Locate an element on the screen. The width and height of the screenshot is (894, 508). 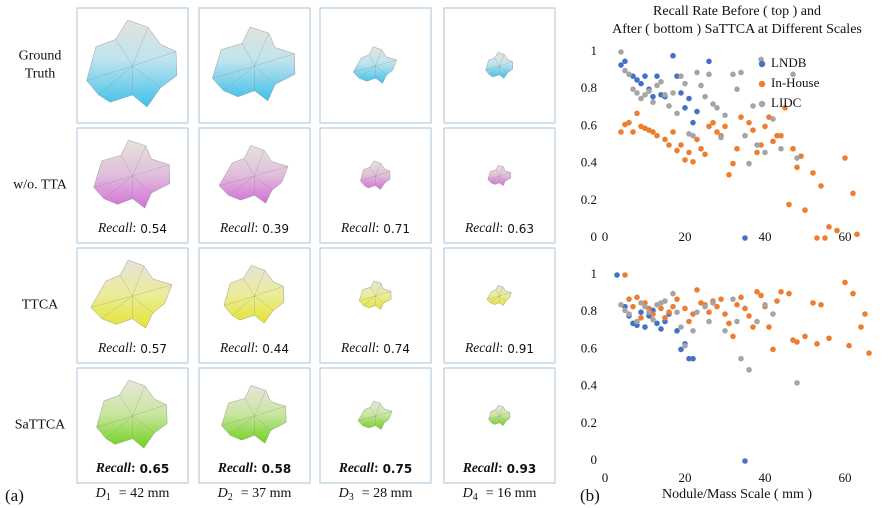
column-sub: 2 is located at coordinates (230, 497).